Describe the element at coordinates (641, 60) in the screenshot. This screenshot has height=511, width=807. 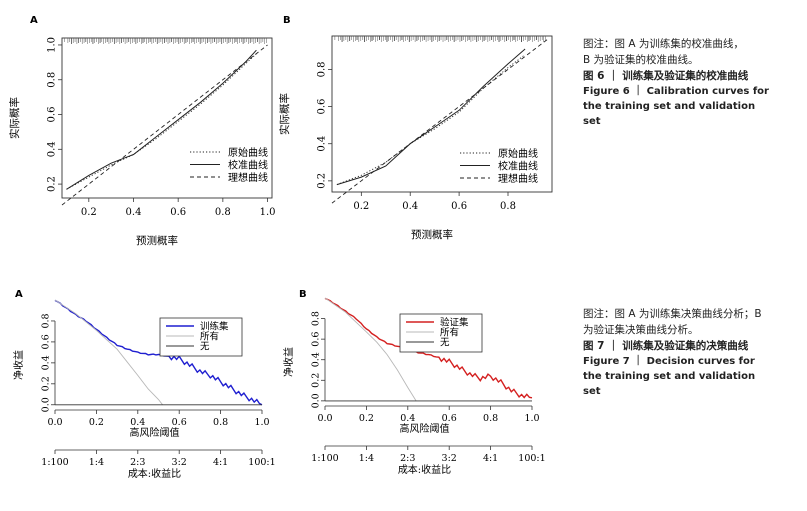
I see `figure6-note-line2: B 为验证集的校准曲线。` at that location.